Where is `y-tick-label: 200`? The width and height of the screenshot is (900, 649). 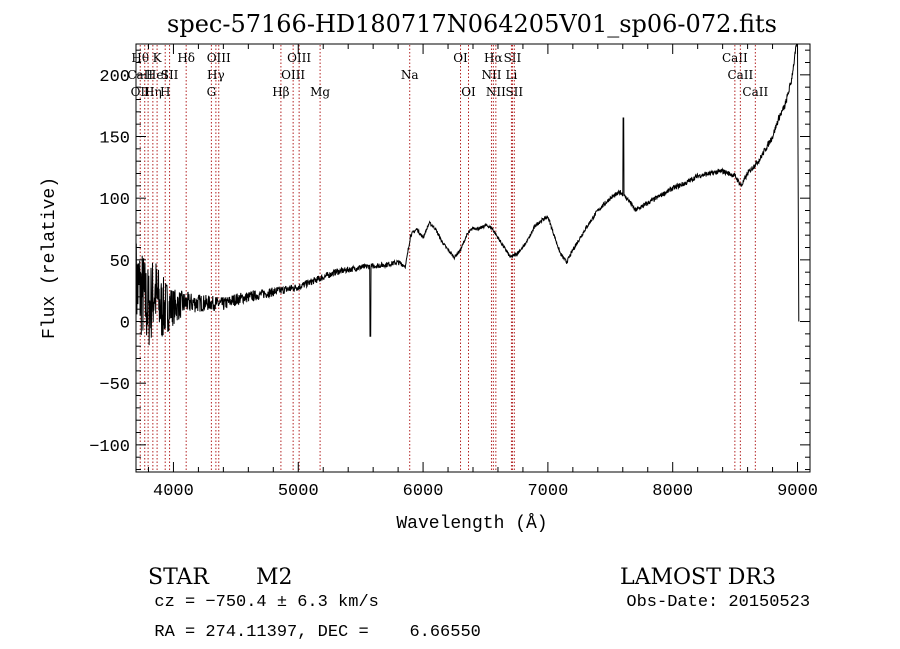 y-tick-label: 200 is located at coordinates (114, 77).